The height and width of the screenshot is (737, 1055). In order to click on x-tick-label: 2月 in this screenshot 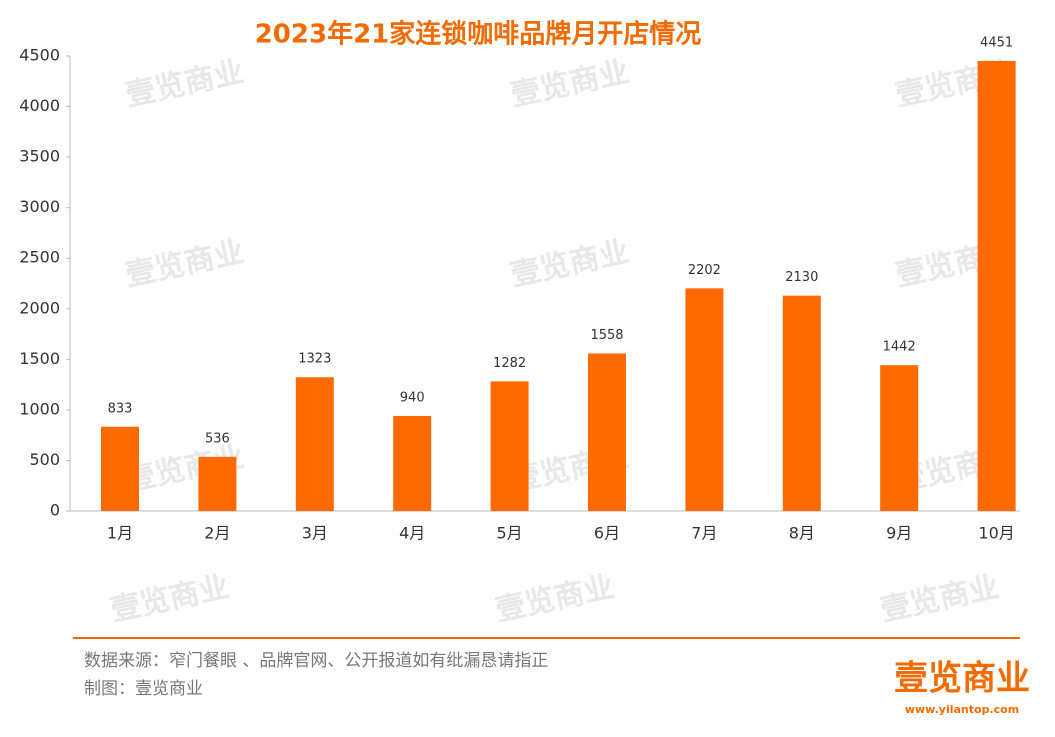, I will do `click(217, 533)`.